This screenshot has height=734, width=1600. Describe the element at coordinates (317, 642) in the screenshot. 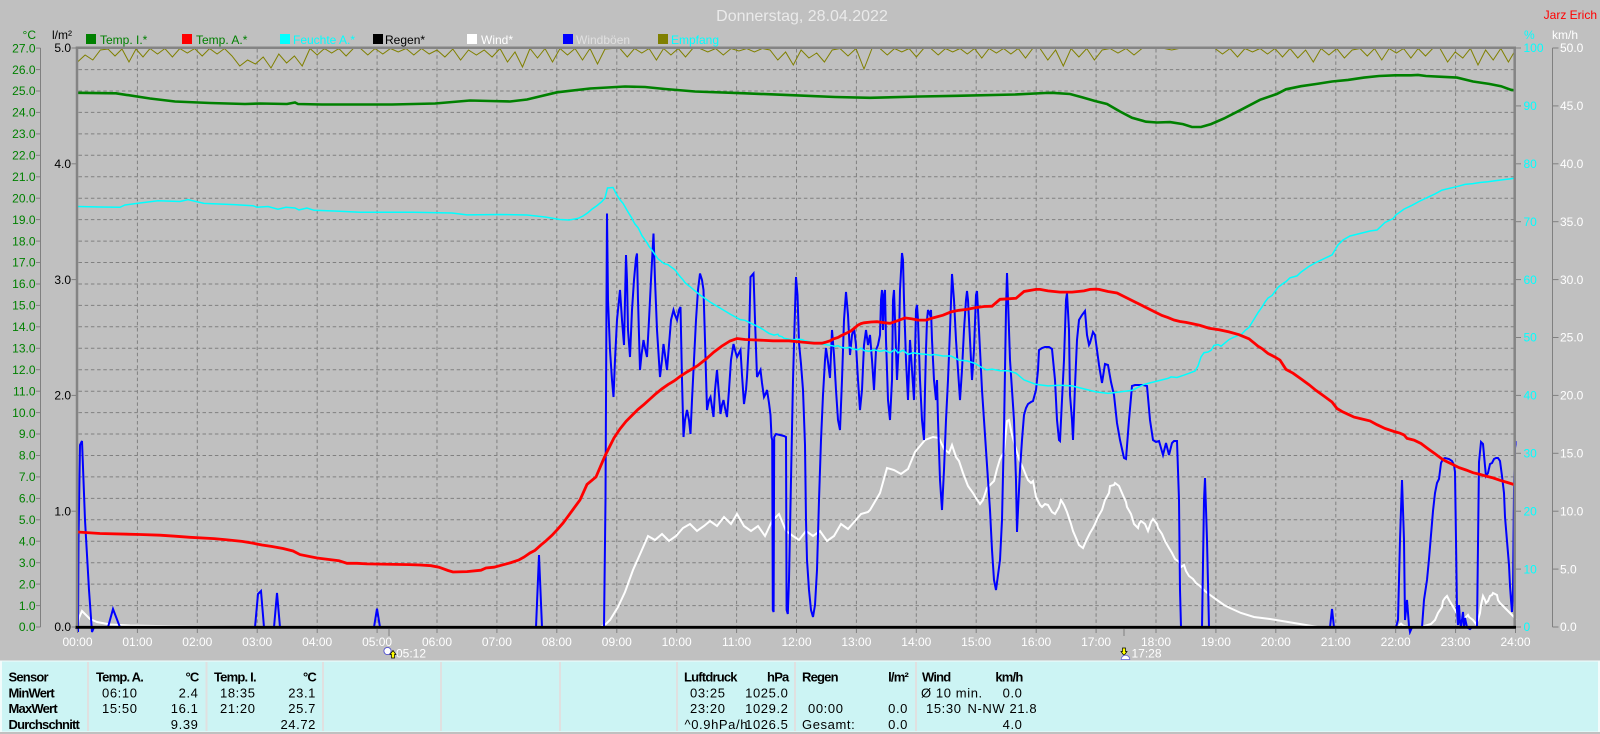

I see `svg-text: 04:00` at that location.